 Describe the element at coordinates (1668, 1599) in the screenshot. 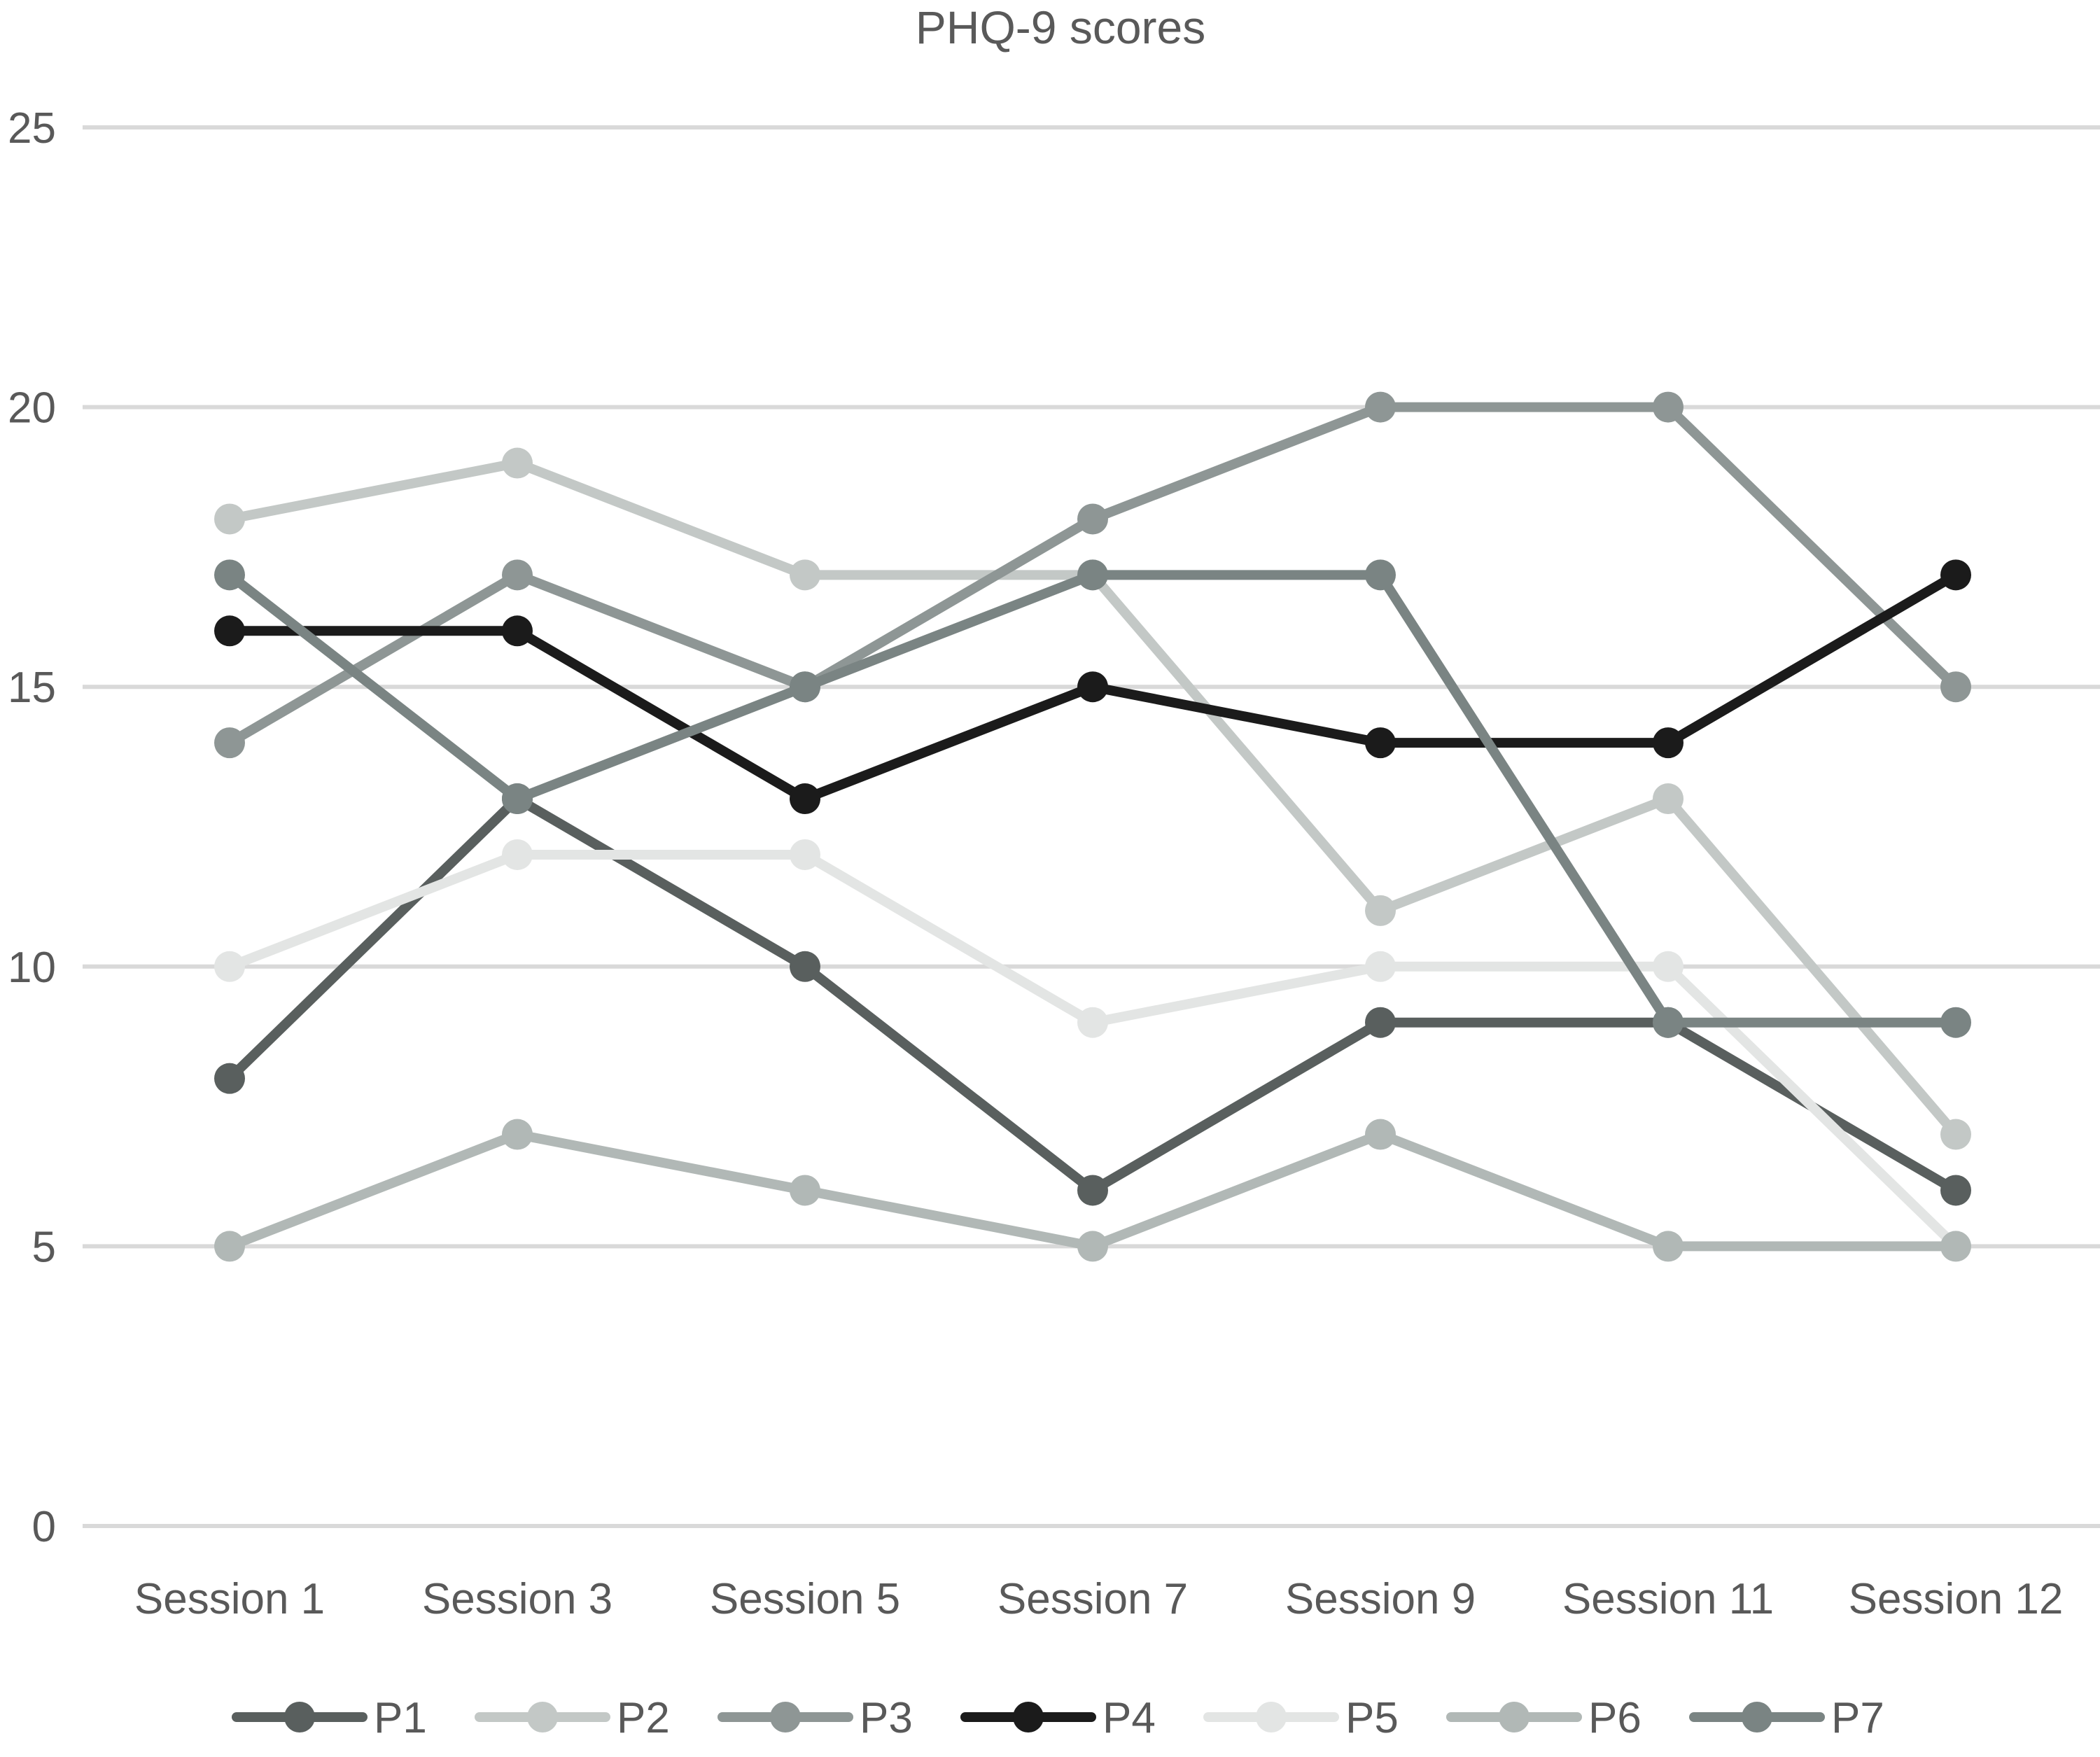

I see `x-tick-label: Session 11` at that location.